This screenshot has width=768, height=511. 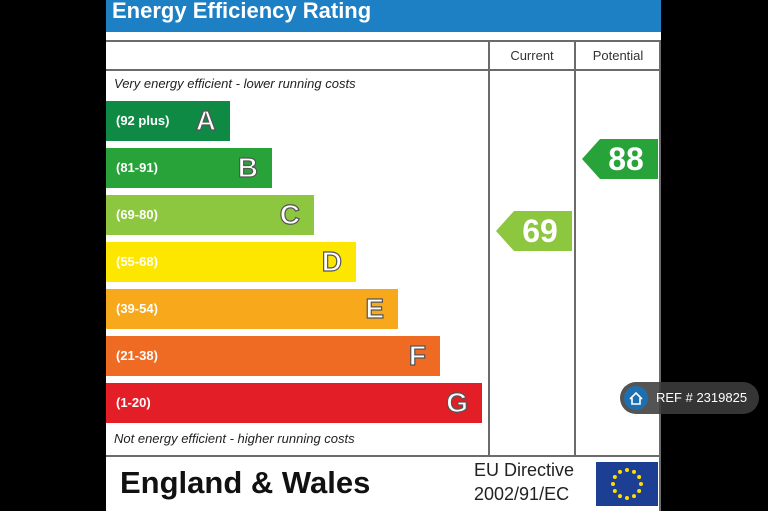 I want to click on potential-rating-value: 88, so click(x=626, y=159).